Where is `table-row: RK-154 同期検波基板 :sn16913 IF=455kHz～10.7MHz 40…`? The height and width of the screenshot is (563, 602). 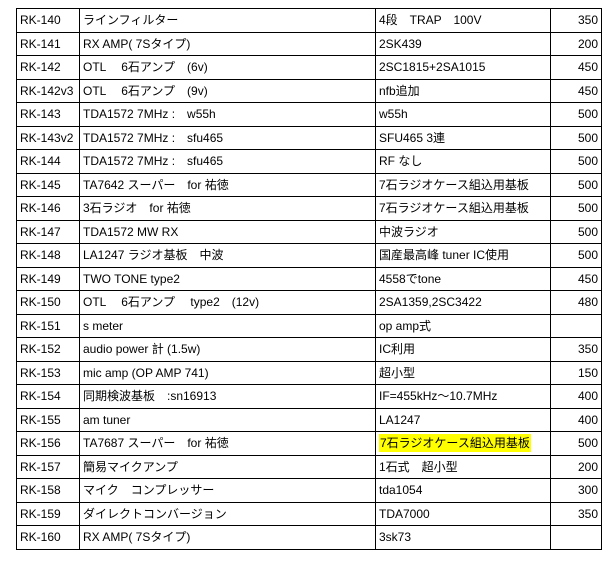
table-row: RK-154 同期検波基板 :sn16913 IF=455kHz～10.7MHz 40… is located at coordinates (309, 396).